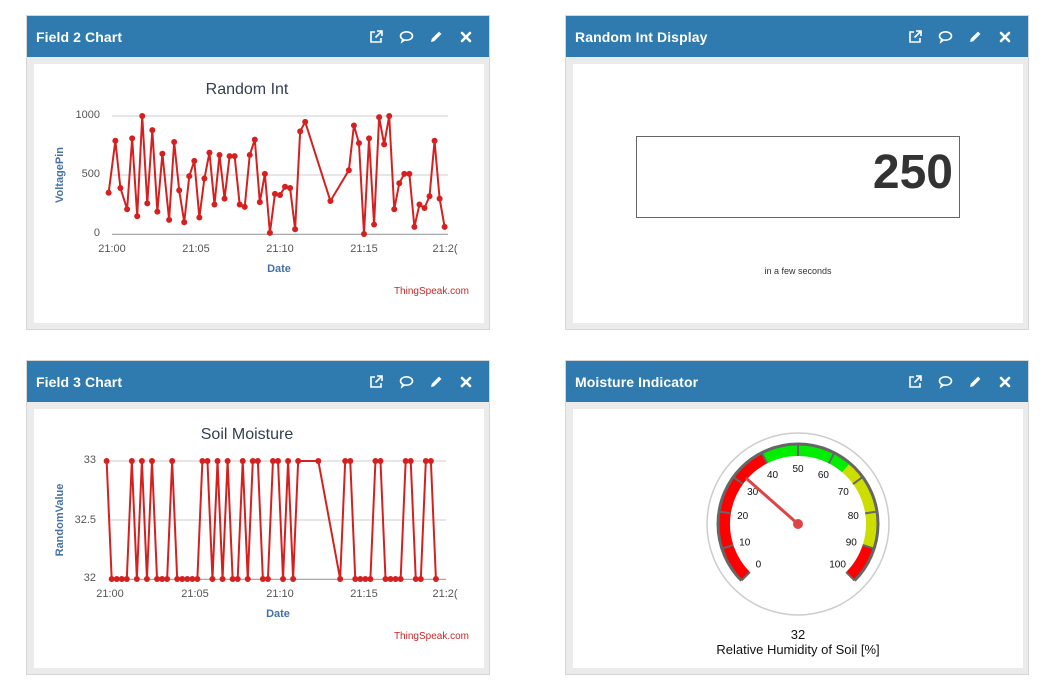  Describe the element at coordinates (641, 36) in the screenshot. I see `widget-title: Random Int Display` at that location.